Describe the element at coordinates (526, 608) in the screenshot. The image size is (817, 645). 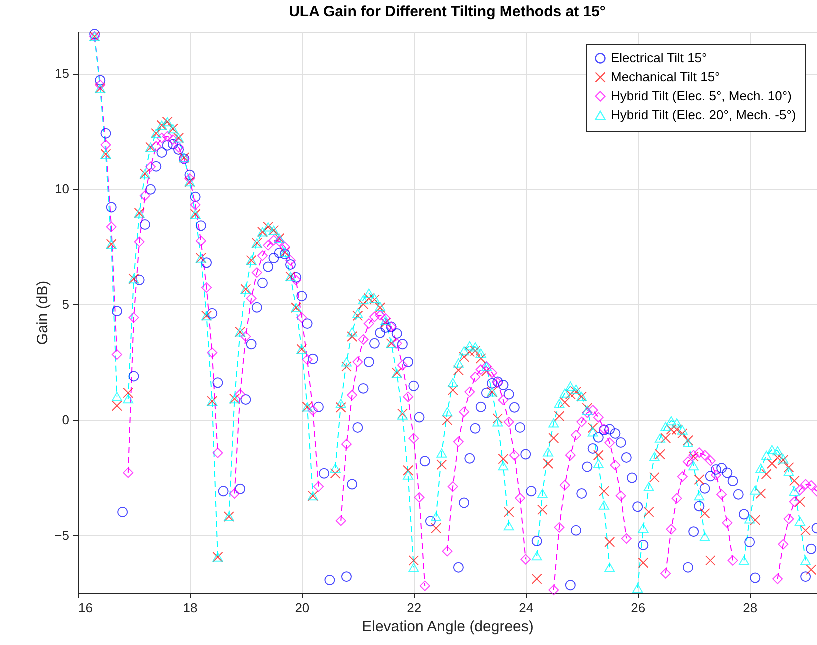
I see `x-tick-label: 24` at that location.